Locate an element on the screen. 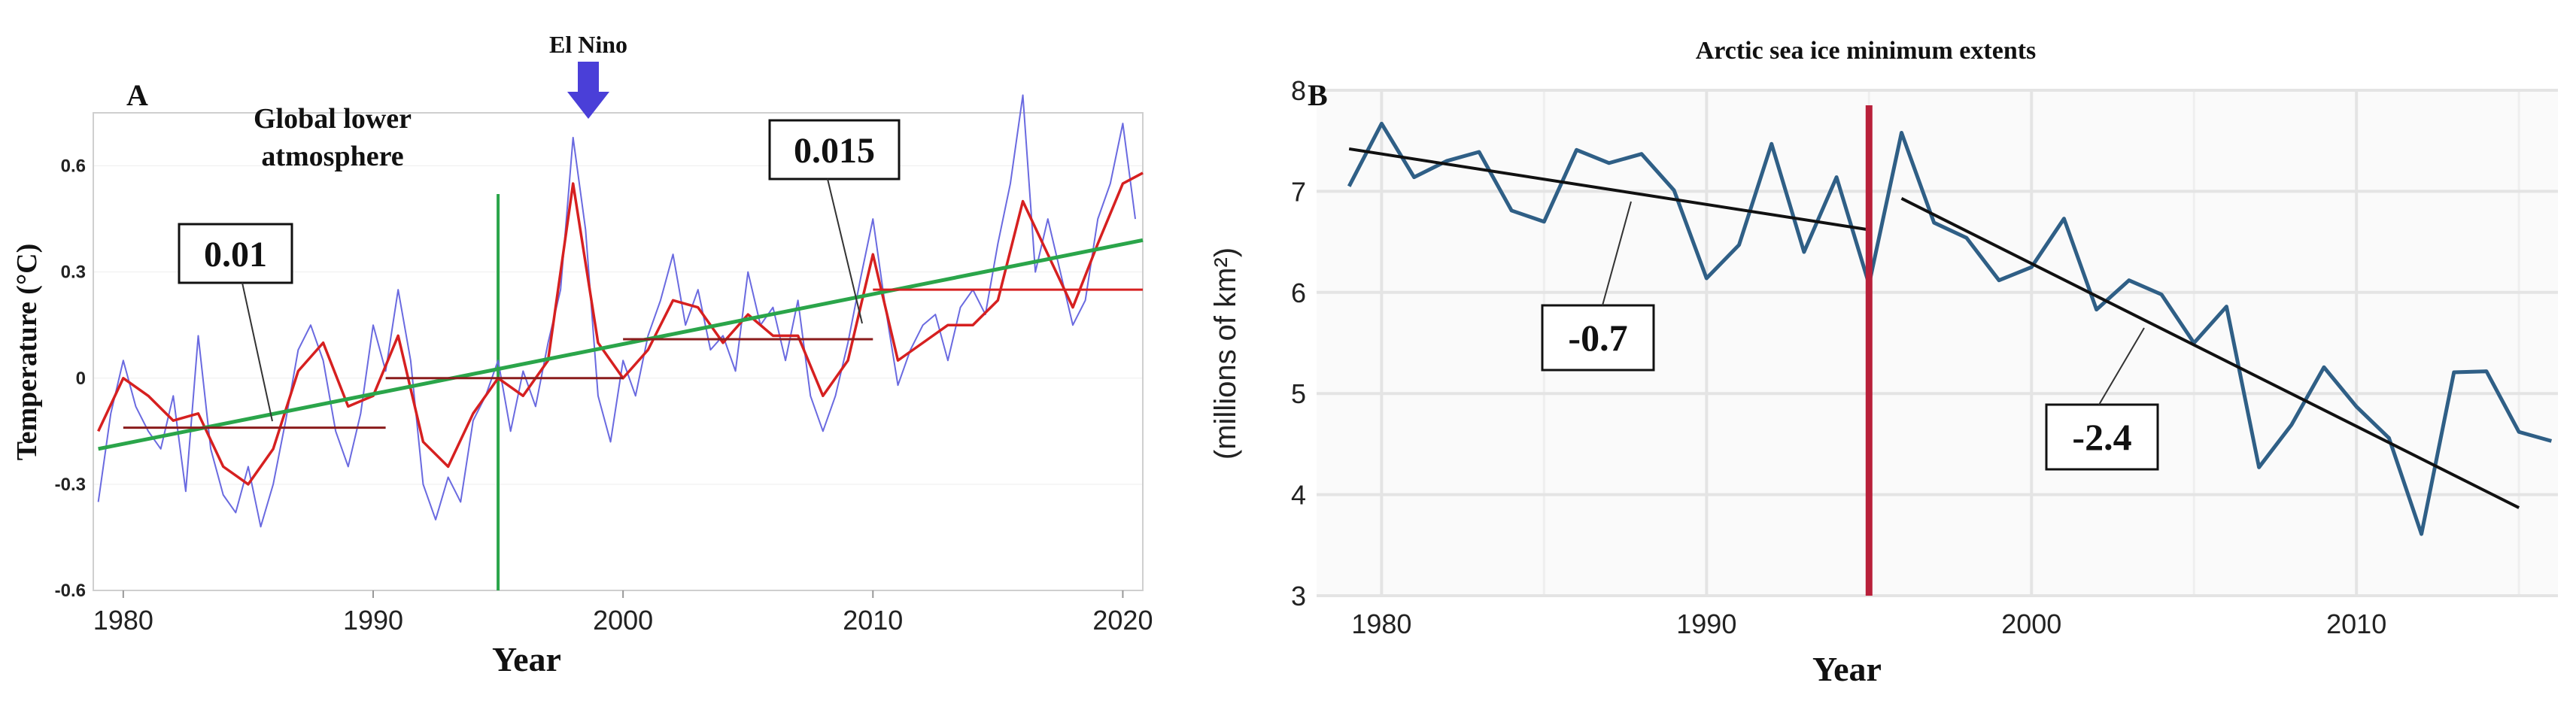  x-tick-label-b-3: 2010 is located at coordinates (2356, 623).